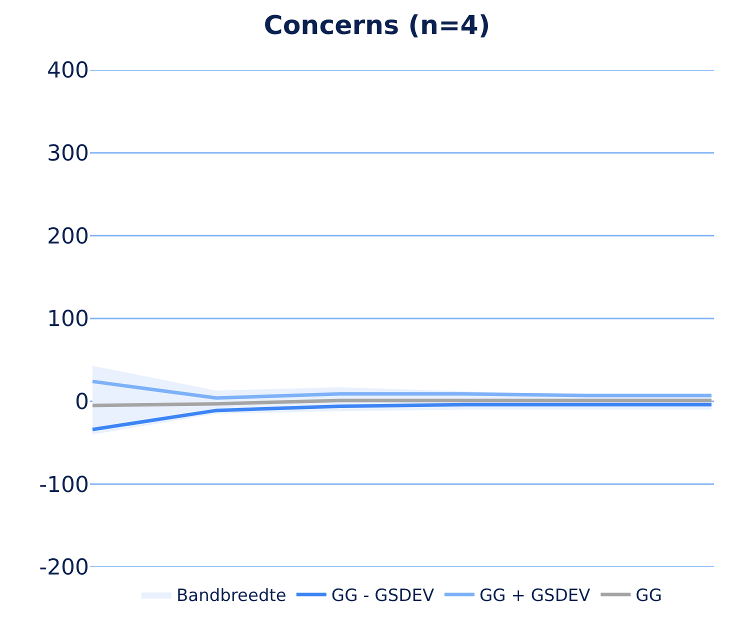 The height and width of the screenshot is (625, 754). What do you see at coordinates (382, 596) in the screenshot?
I see `legend-label: GG - GSDEV` at bounding box center [382, 596].